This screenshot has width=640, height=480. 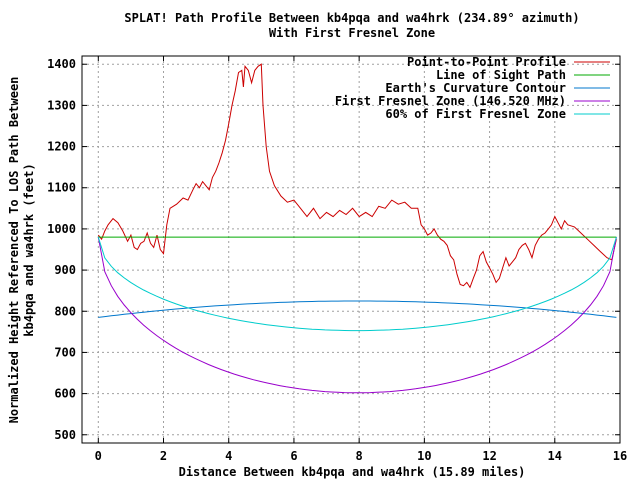 What do you see at coordinates (65, 311) in the screenshot?
I see `y-tick-label: 800` at bounding box center [65, 311].